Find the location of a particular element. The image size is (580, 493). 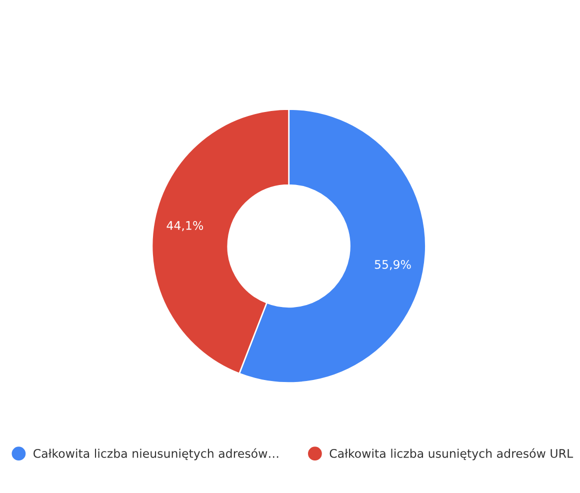

data-label: 44,1% is located at coordinates (185, 226).